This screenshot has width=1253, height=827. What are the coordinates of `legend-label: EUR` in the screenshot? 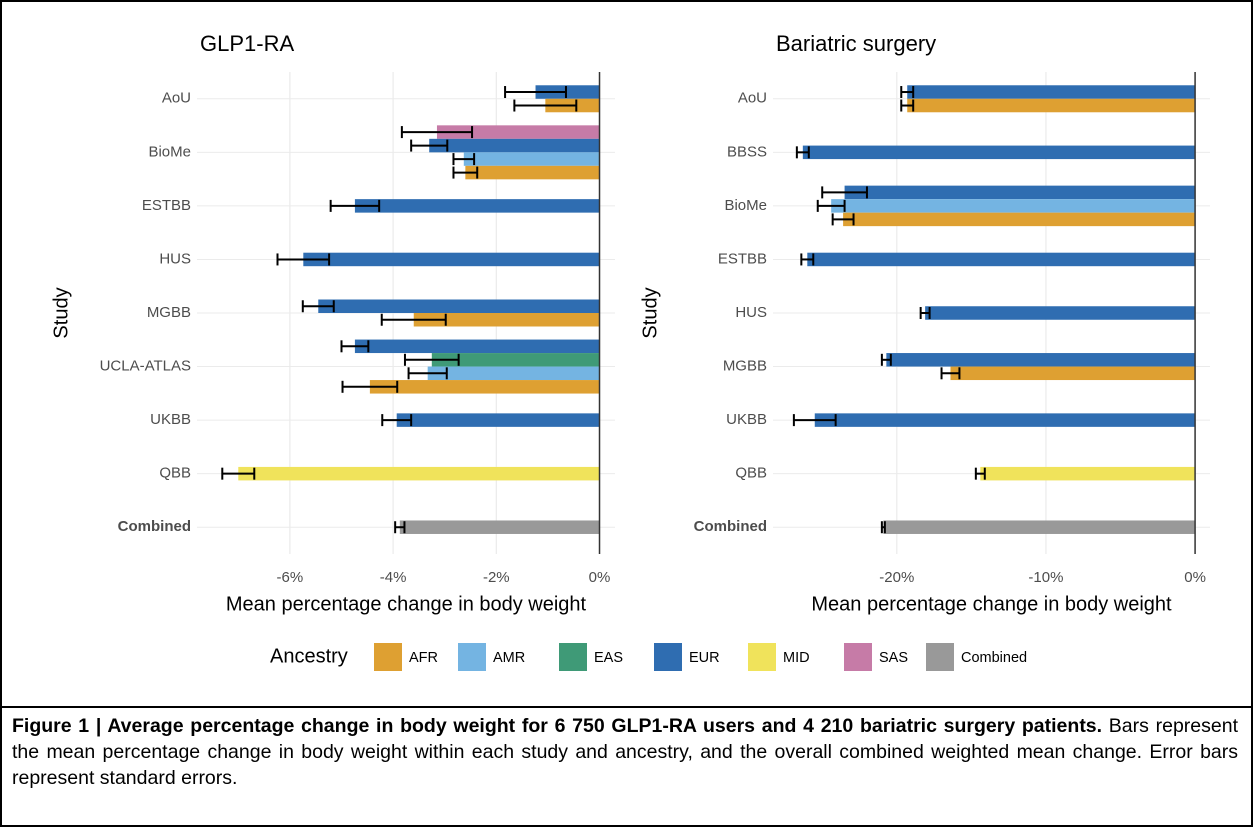 It's located at (704, 658).